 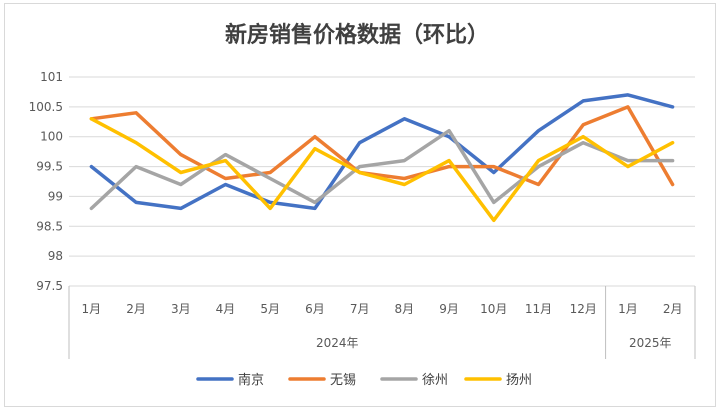 I want to click on x-tick-label: 3月, so click(x=181, y=309).